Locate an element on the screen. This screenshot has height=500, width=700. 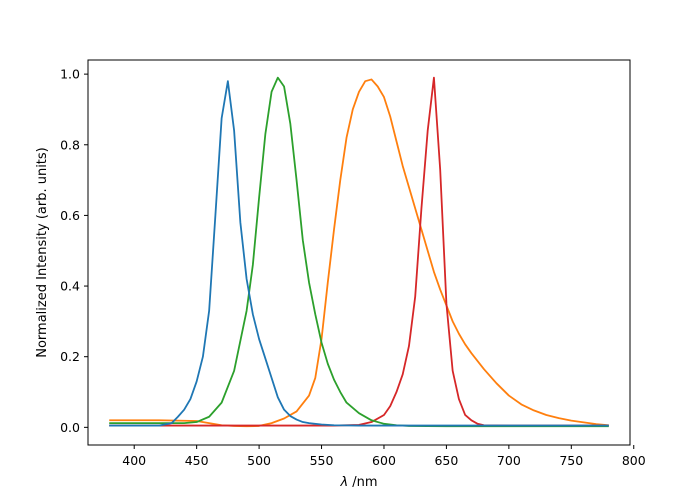
y-tick-label: 1.0 is located at coordinates (70, 74).